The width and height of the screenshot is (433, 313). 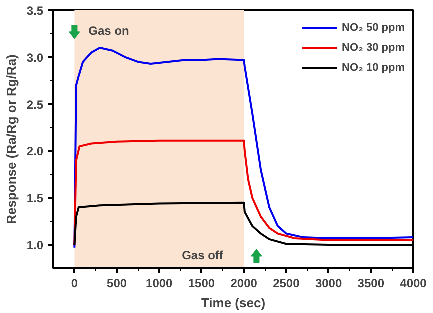 What do you see at coordinates (35, 245) in the screenshot?
I see `y-tick-label: 1.0` at bounding box center [35, 245].